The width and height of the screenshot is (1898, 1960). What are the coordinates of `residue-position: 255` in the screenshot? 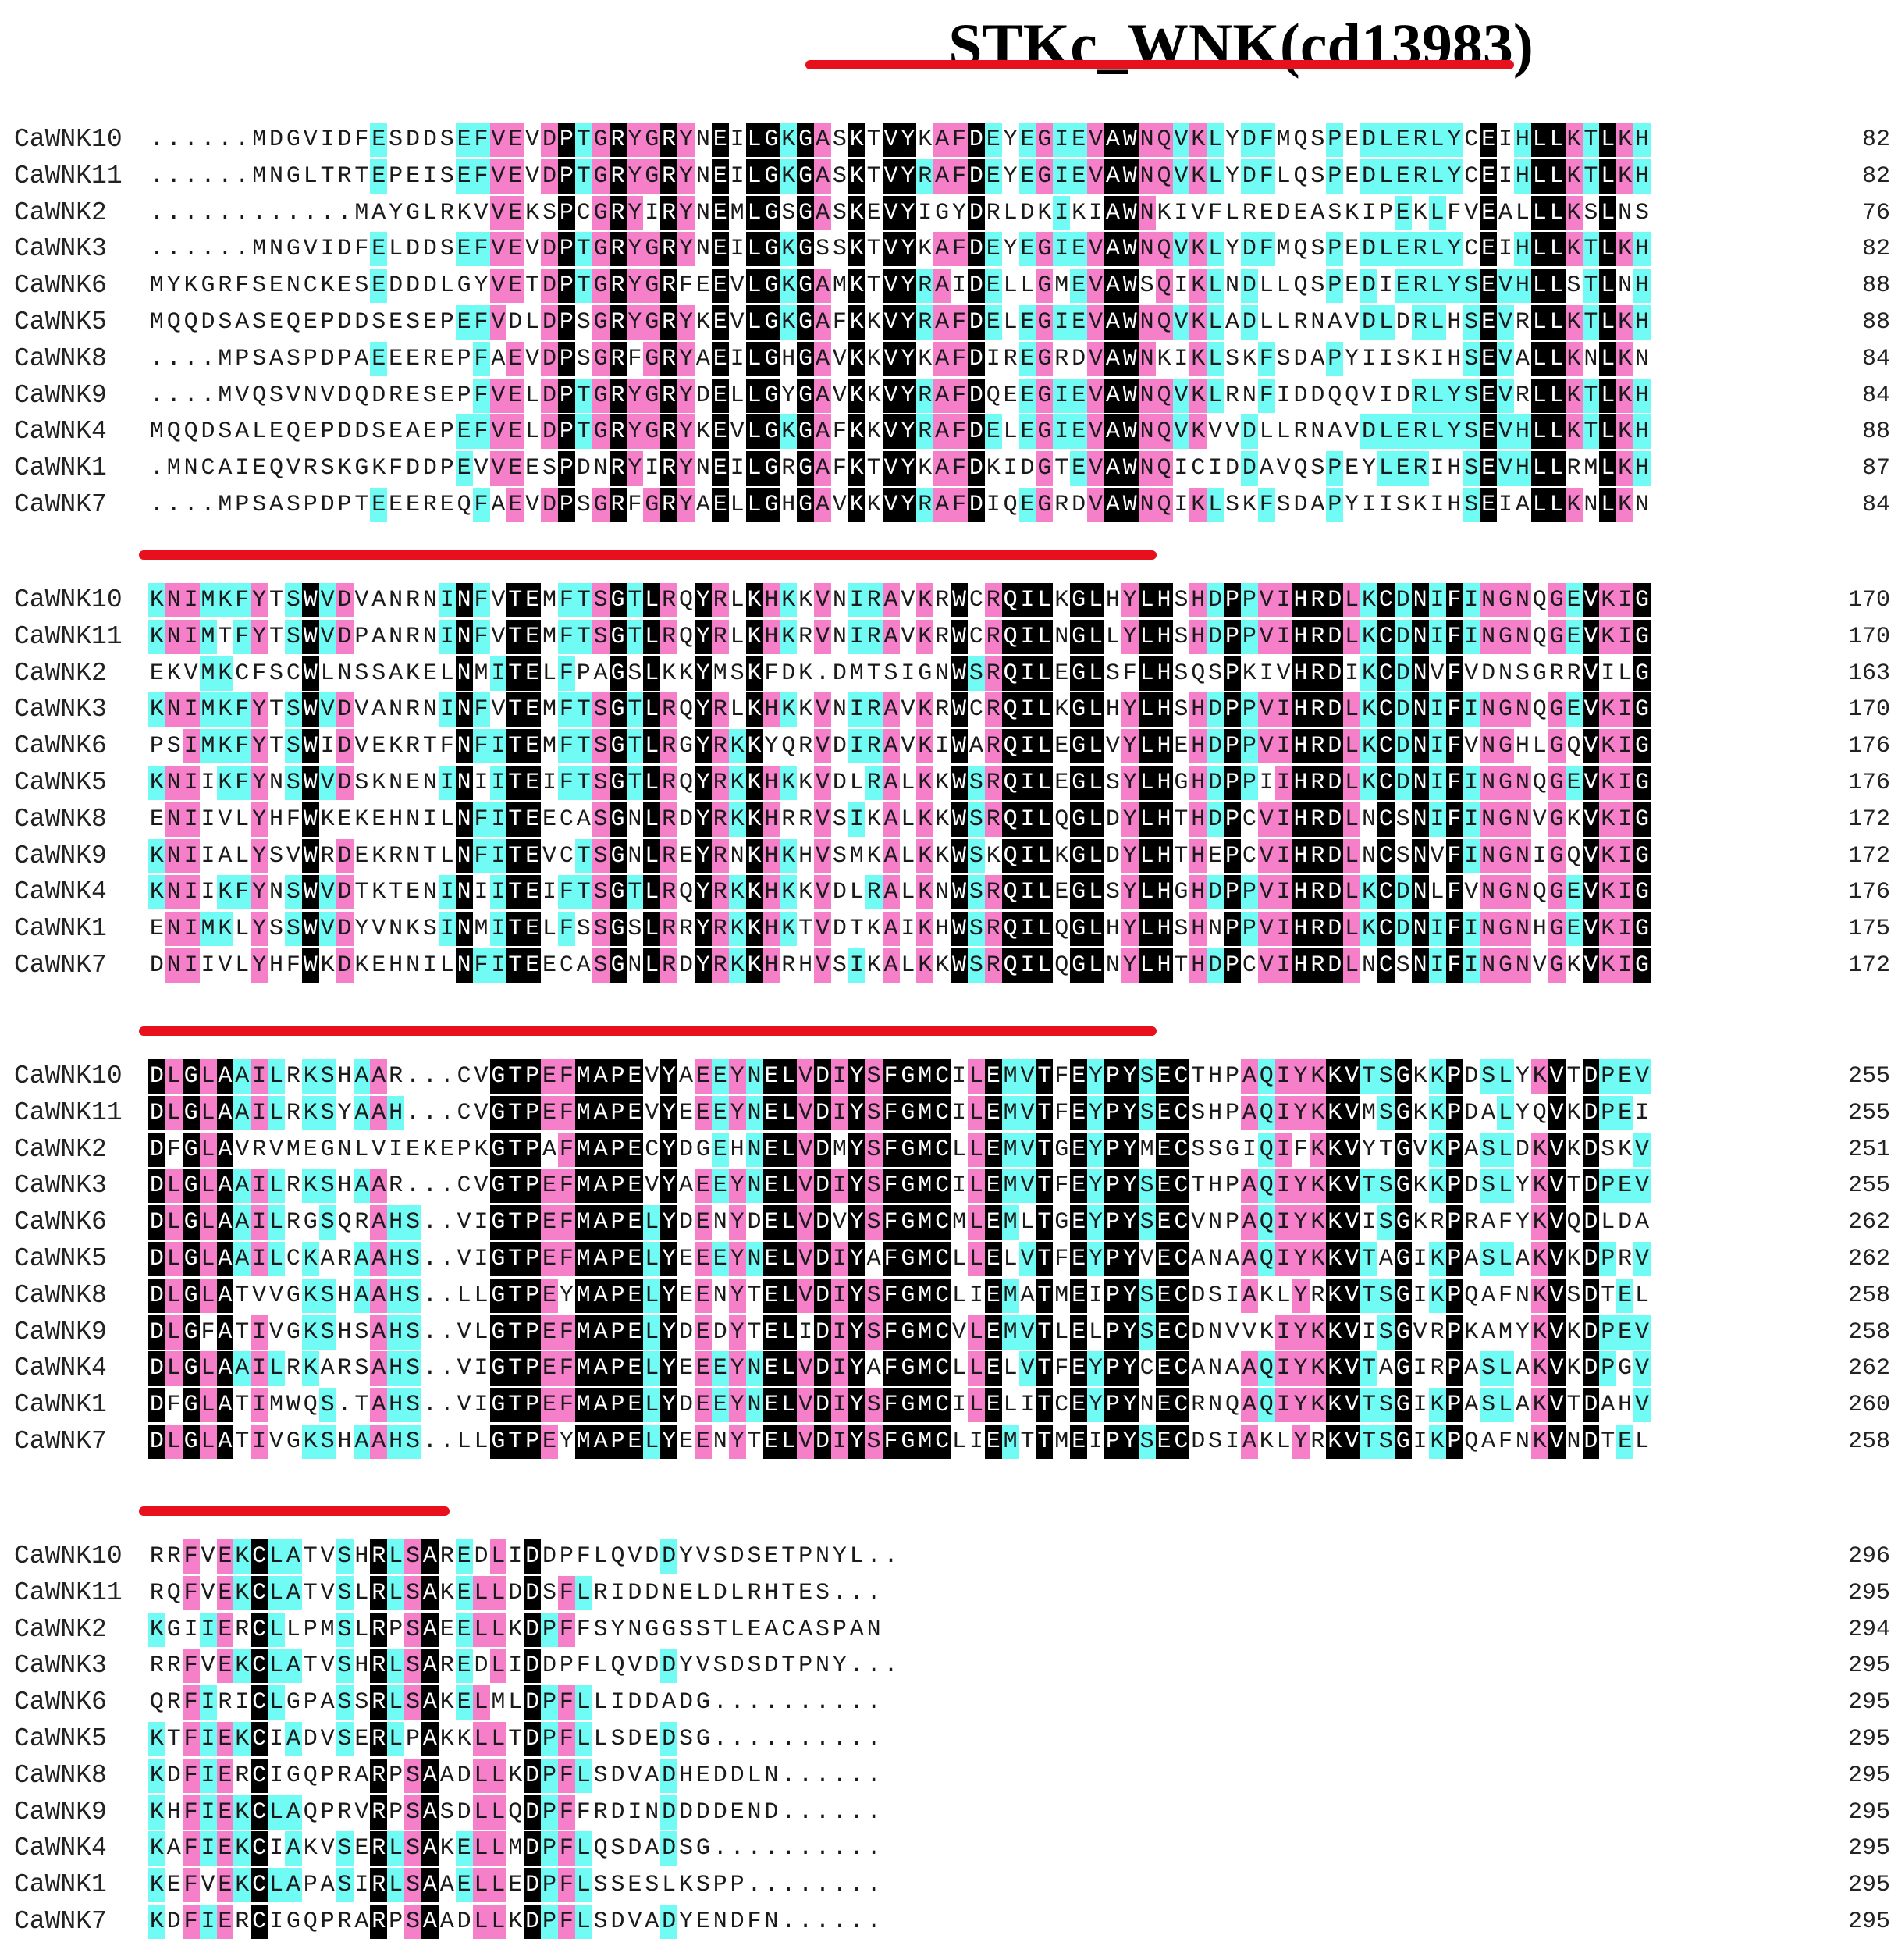 It's located at (1868, 1186).